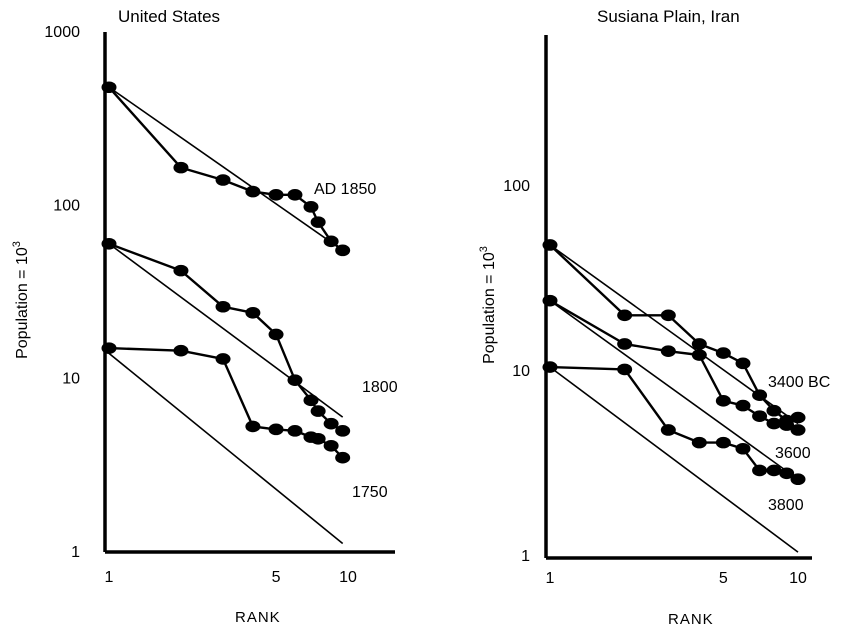 Image resolution: width=864 pixels, height=629 pixels. I want to click on y-axis-label-susiana-plain: Population = 103, so click(488, 305).